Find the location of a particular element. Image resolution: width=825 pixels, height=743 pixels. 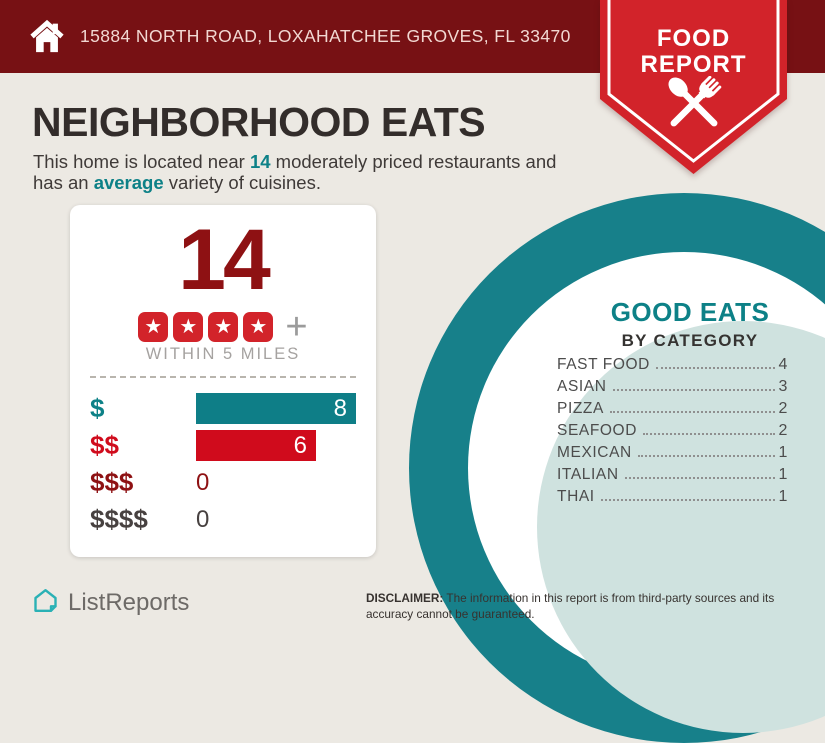

price-row: $$ 6 is located at coordinates (223, 445).